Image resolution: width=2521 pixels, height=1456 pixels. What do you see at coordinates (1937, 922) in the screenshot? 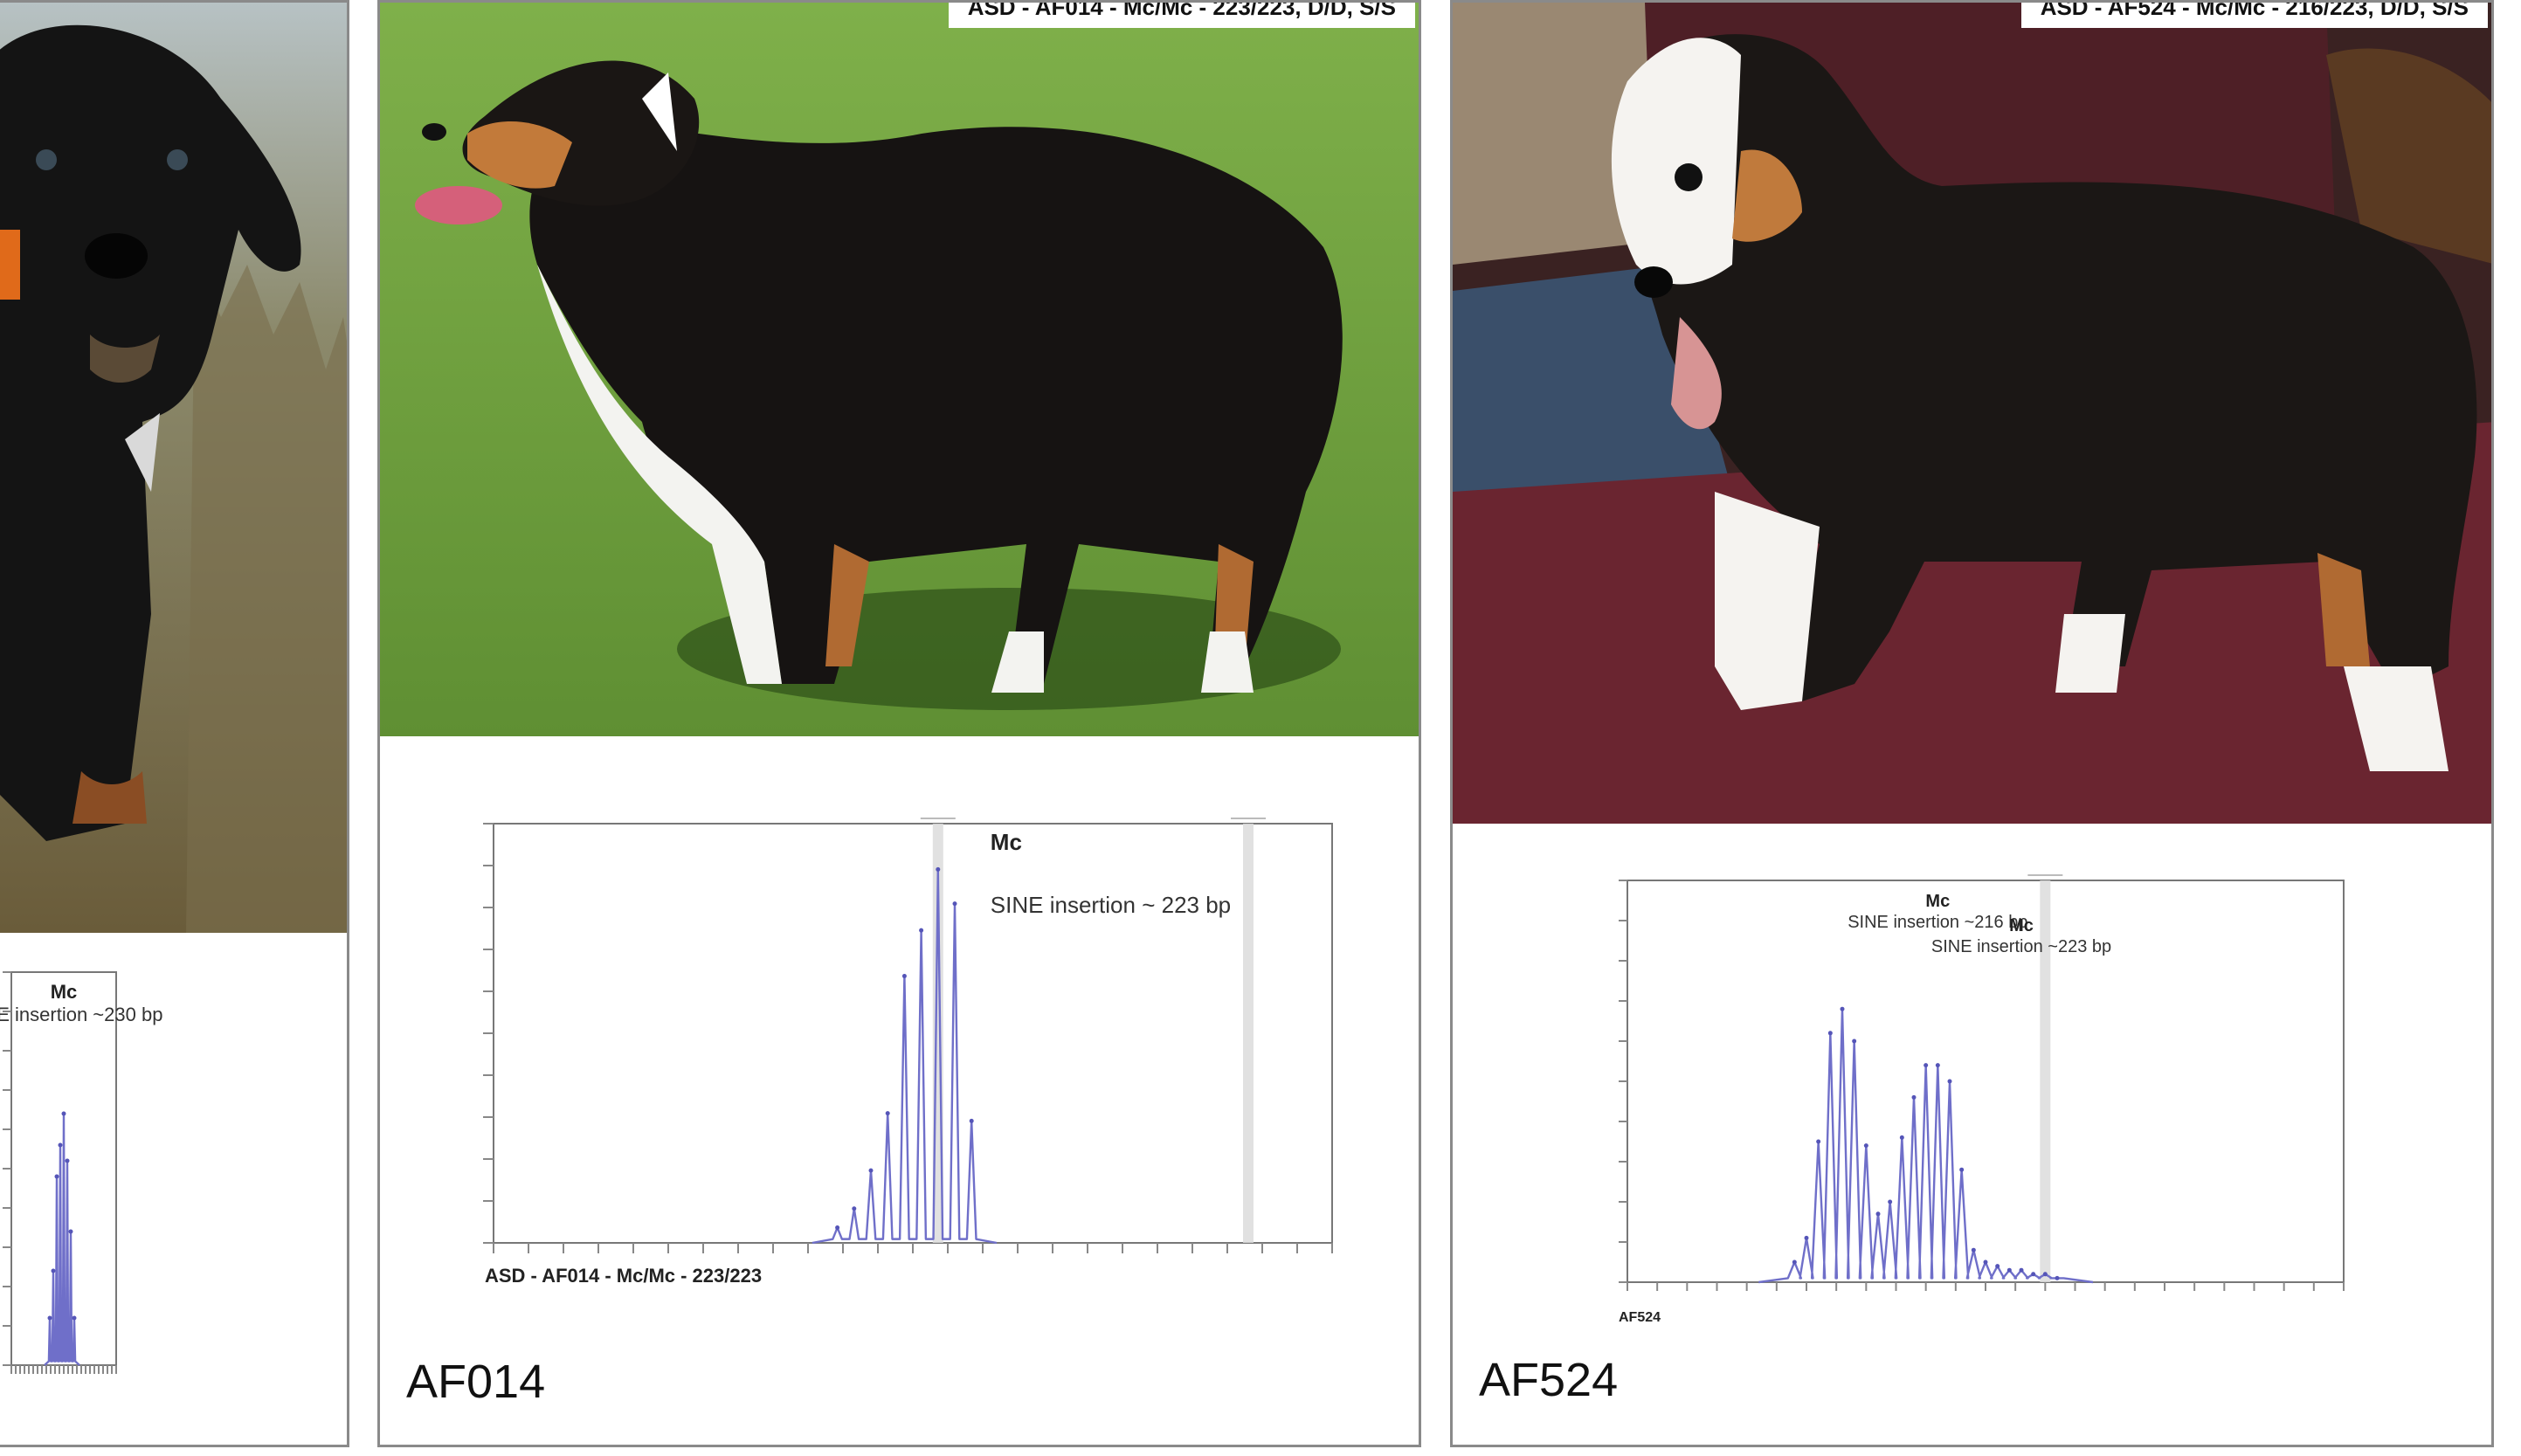
I see `peak-size-label: SINE insertion ~216 bp` at bounding box center [1937, 922].